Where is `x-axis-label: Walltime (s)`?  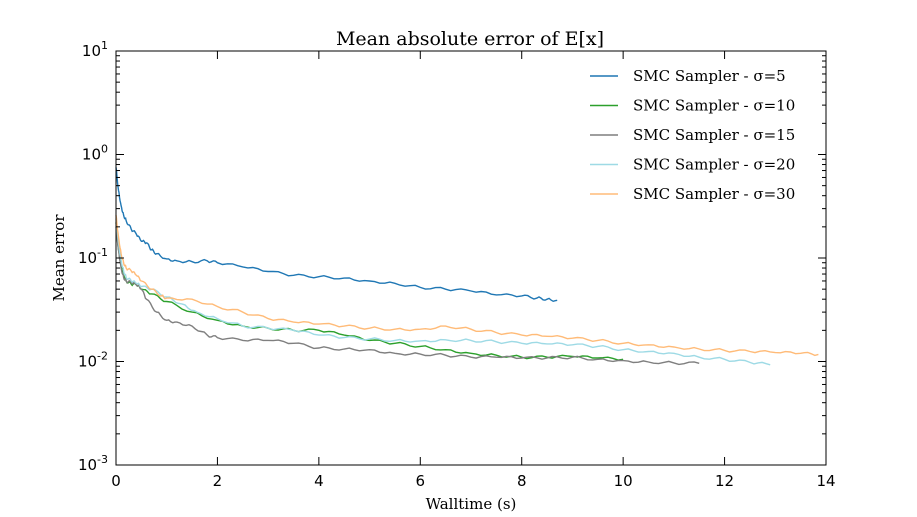 x-axis-label: Walltime (s) is located at coordinates (471, 504).